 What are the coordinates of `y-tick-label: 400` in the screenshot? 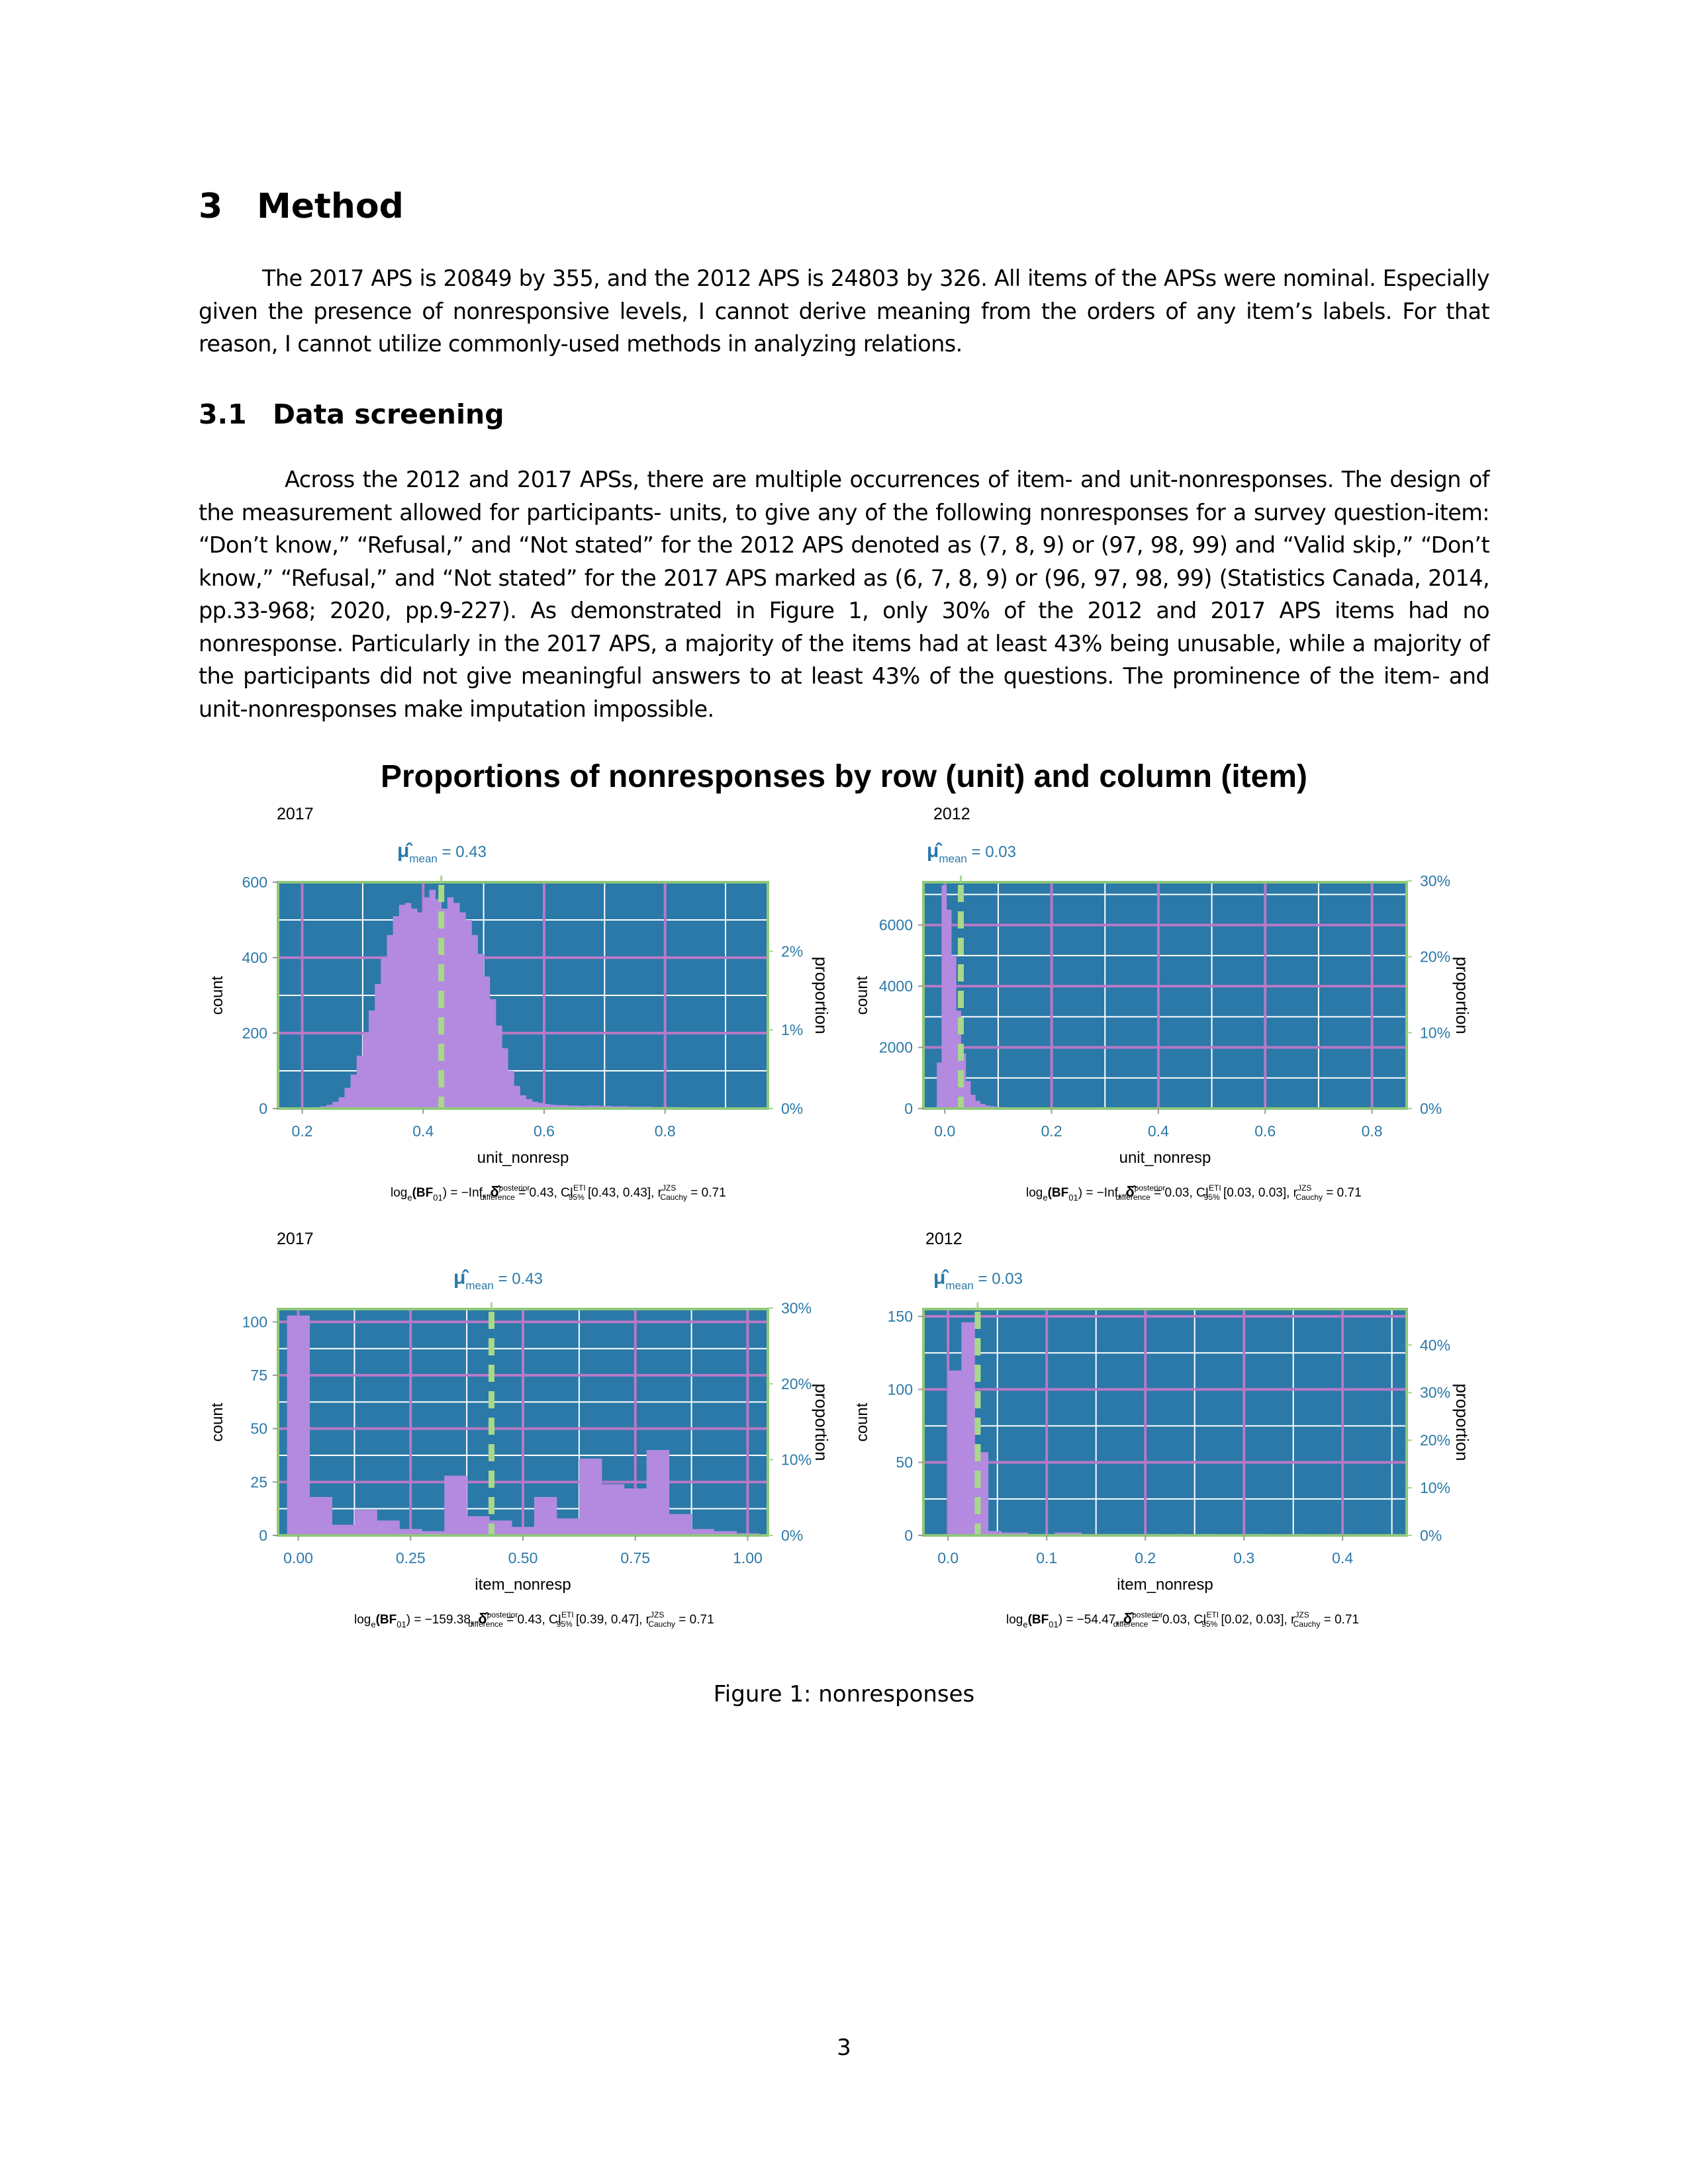 It's located at (254, 957).